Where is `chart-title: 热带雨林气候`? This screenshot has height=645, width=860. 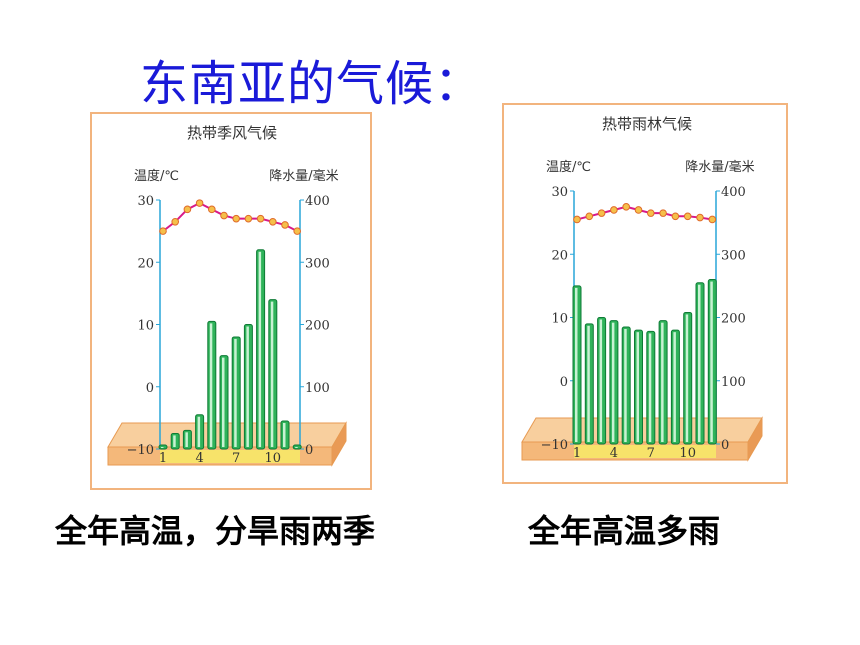
chart-title: 热带雨林气候 is located at coordinates (647, 124).